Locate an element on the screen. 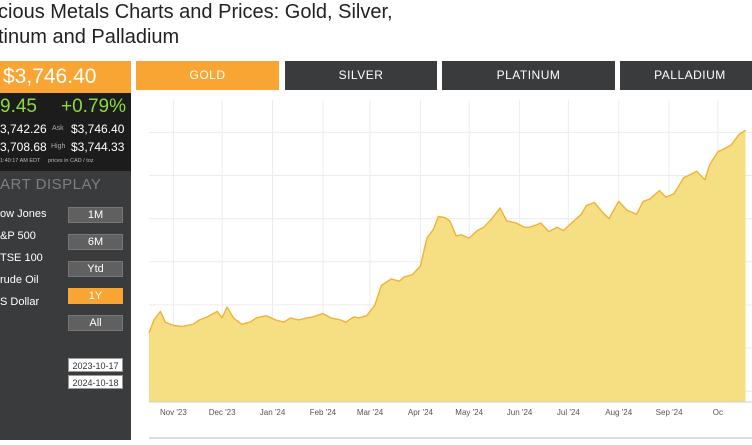 The image size is (752, 445). range-1m-button: 1M is located at coordinates (95, 215).